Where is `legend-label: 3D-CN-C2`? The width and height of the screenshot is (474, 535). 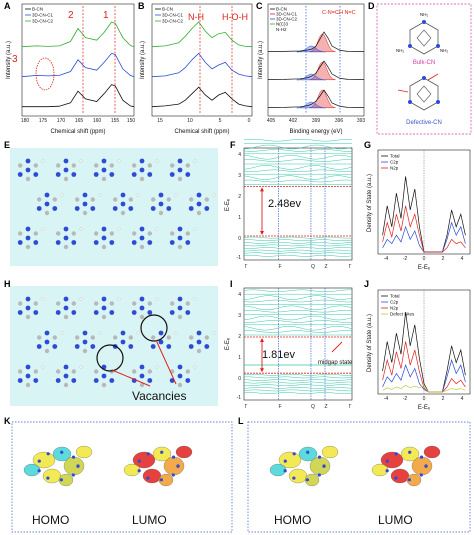 legend-label: 3D-CN-C2 is located at coordinates (42, 21).